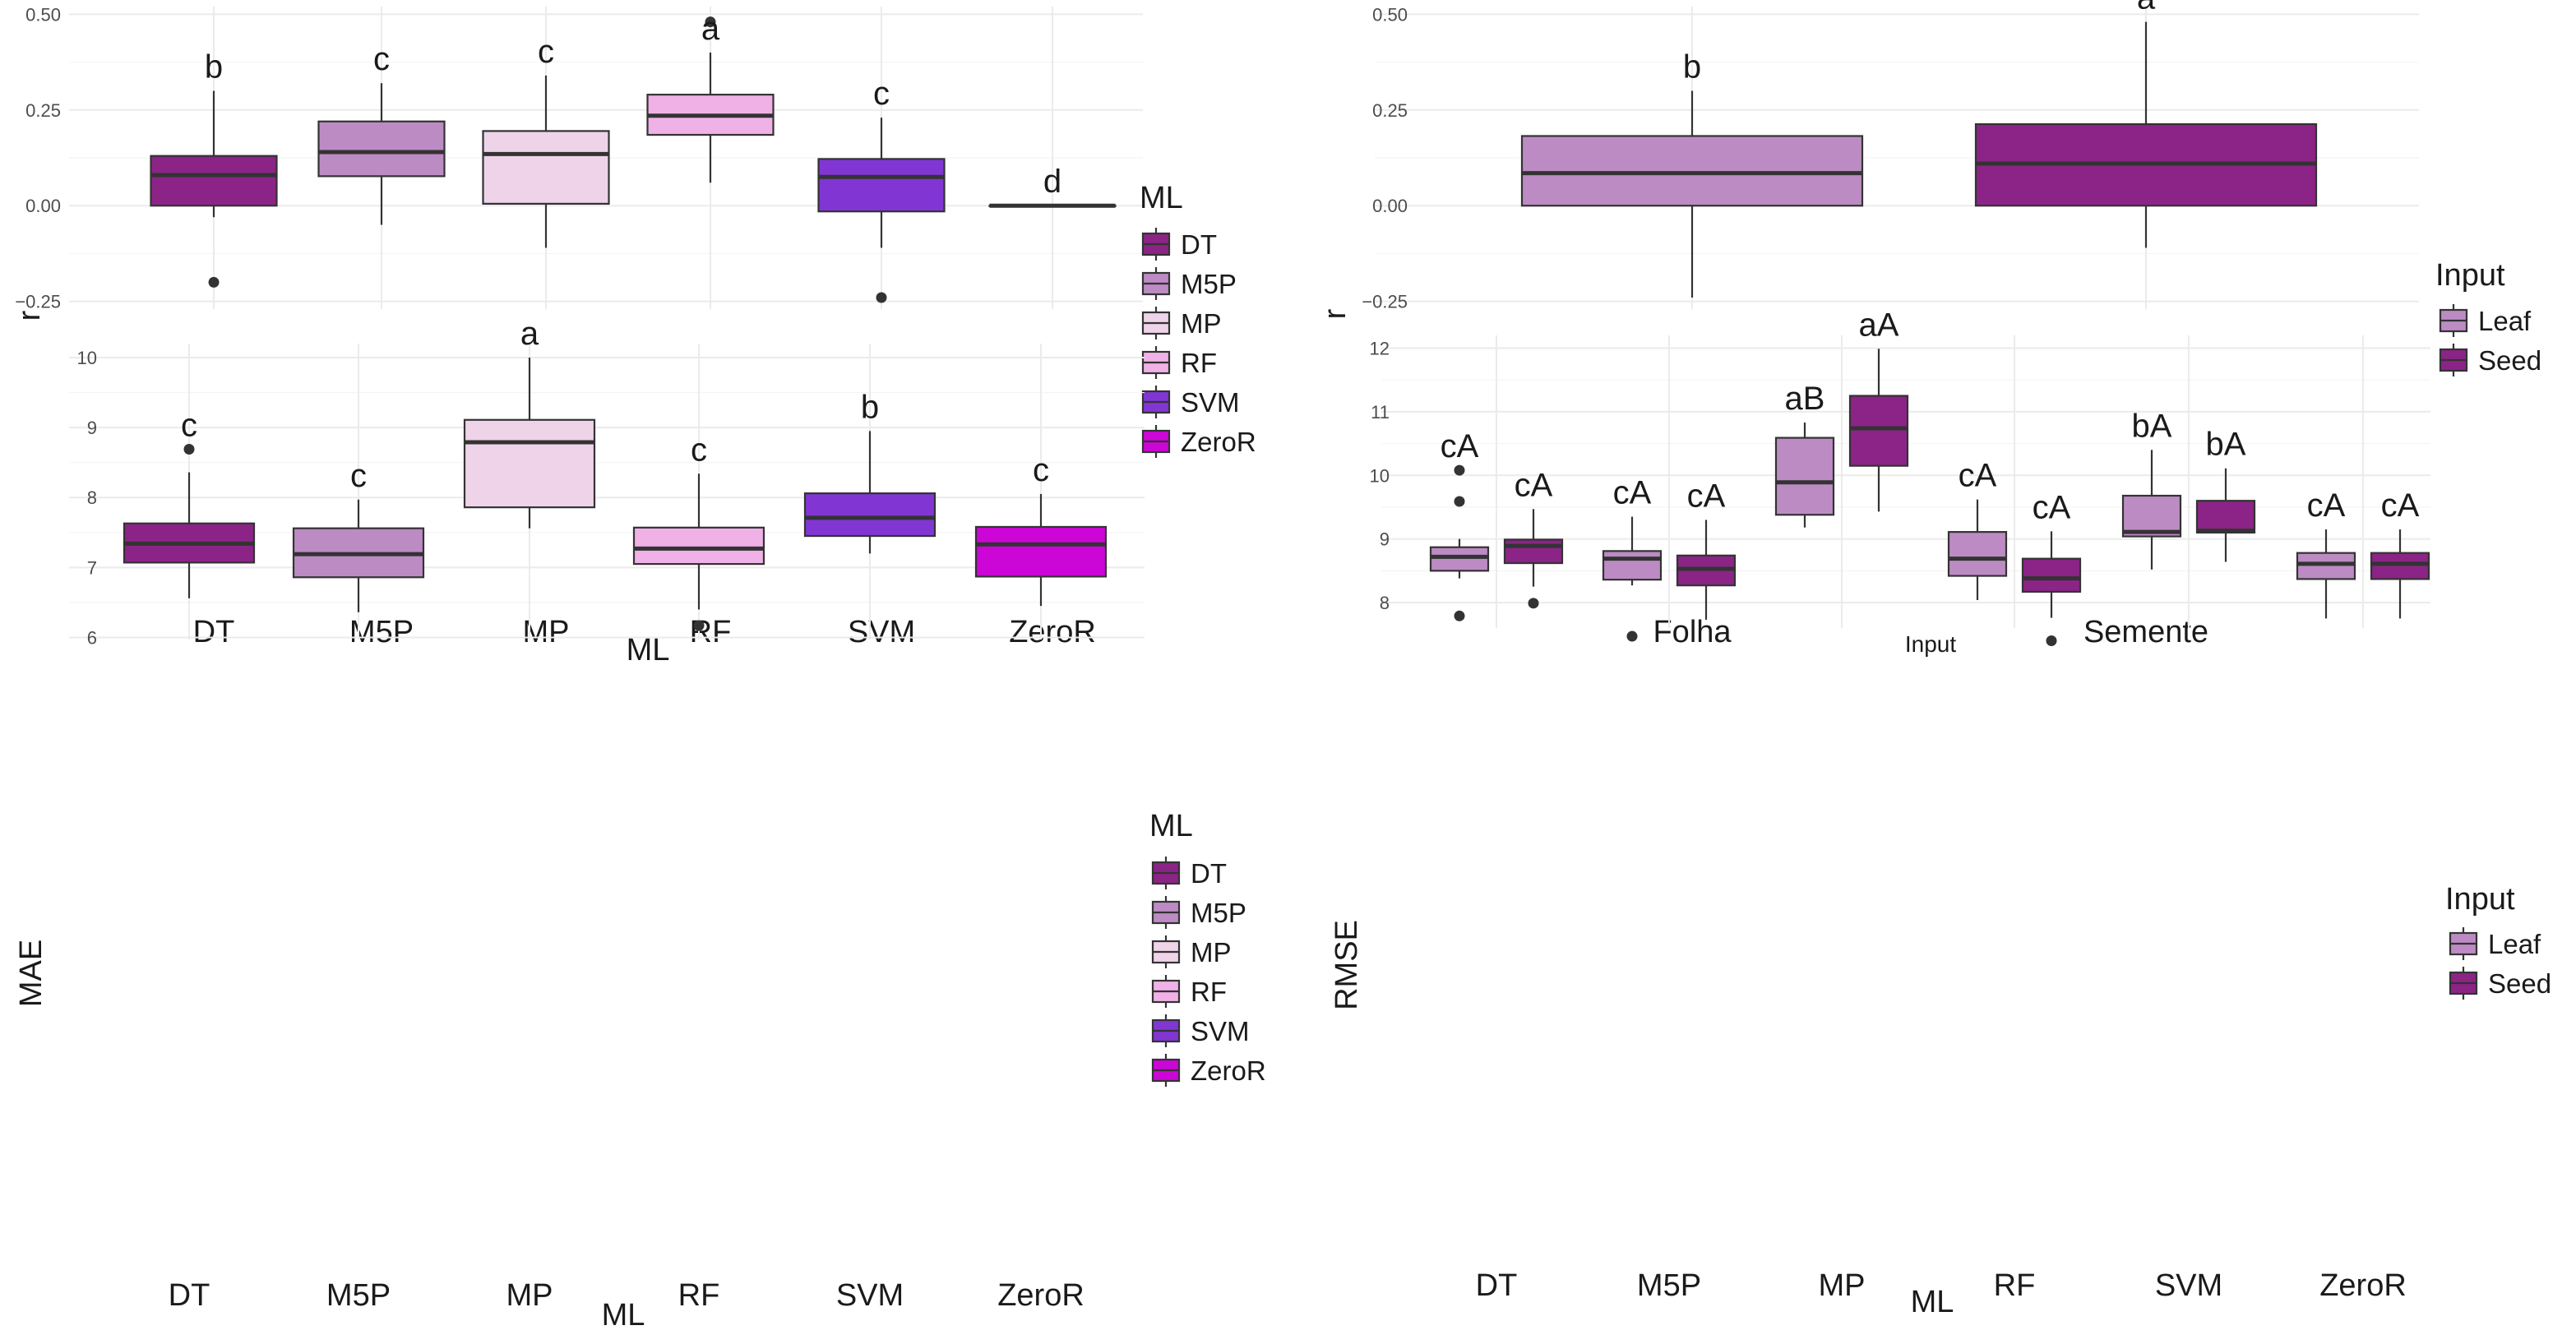 This screenshot has height=1344, width=2576. What do you see at coordinates (1932, 1302) in the screenshot?
I see `x-axis-label-rmse-by-ml-input: ML` at bounding box center [1932, 1302].